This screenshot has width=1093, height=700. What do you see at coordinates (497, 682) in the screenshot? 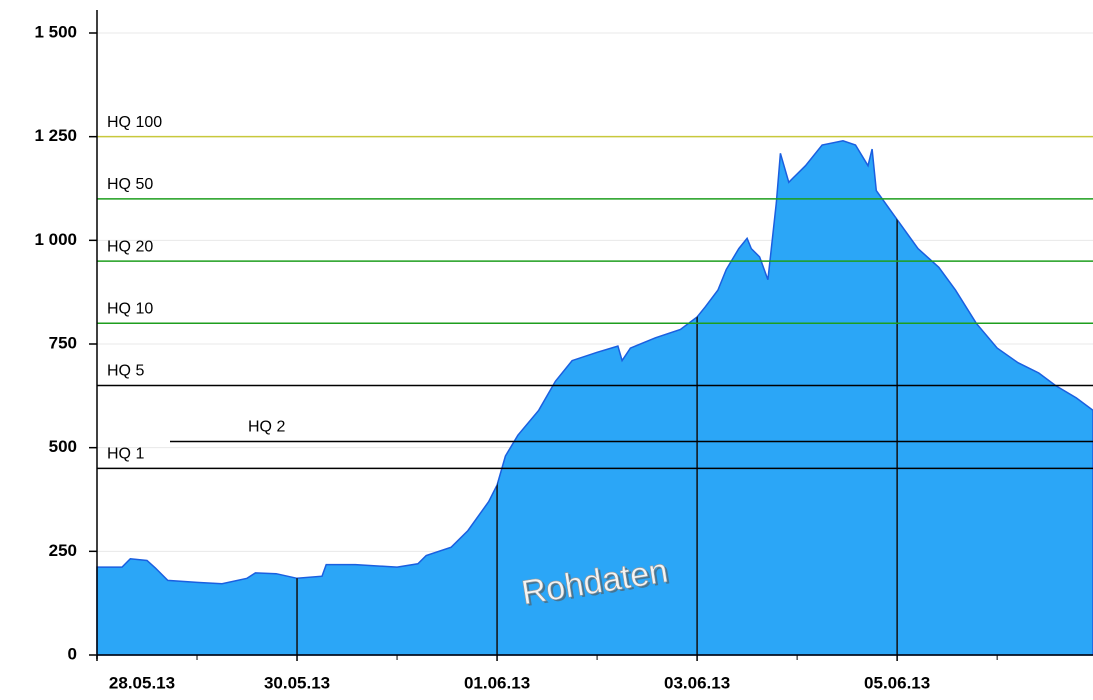
I see `x-tick-label: 01.06.13` at bounding box center [497, 682].